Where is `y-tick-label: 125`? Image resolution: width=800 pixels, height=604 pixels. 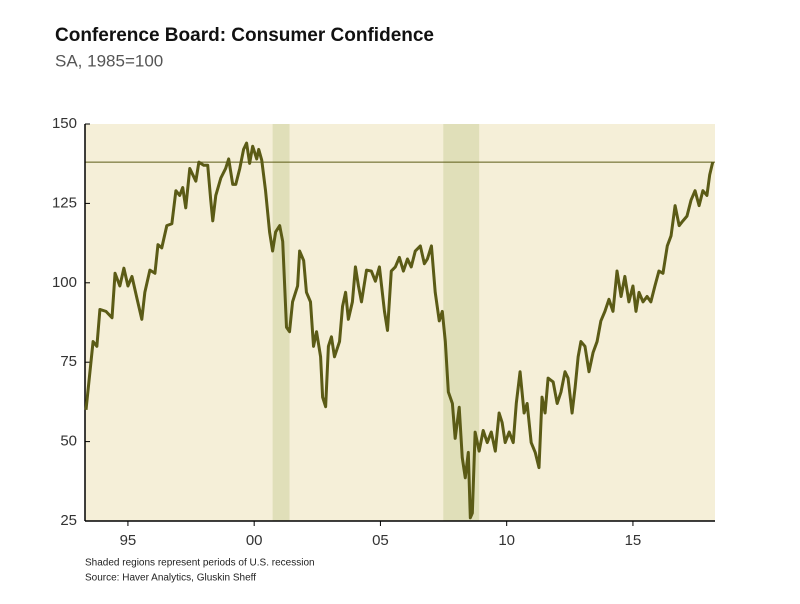
y-tick-label: 125 is located at coordinates (64, 202).